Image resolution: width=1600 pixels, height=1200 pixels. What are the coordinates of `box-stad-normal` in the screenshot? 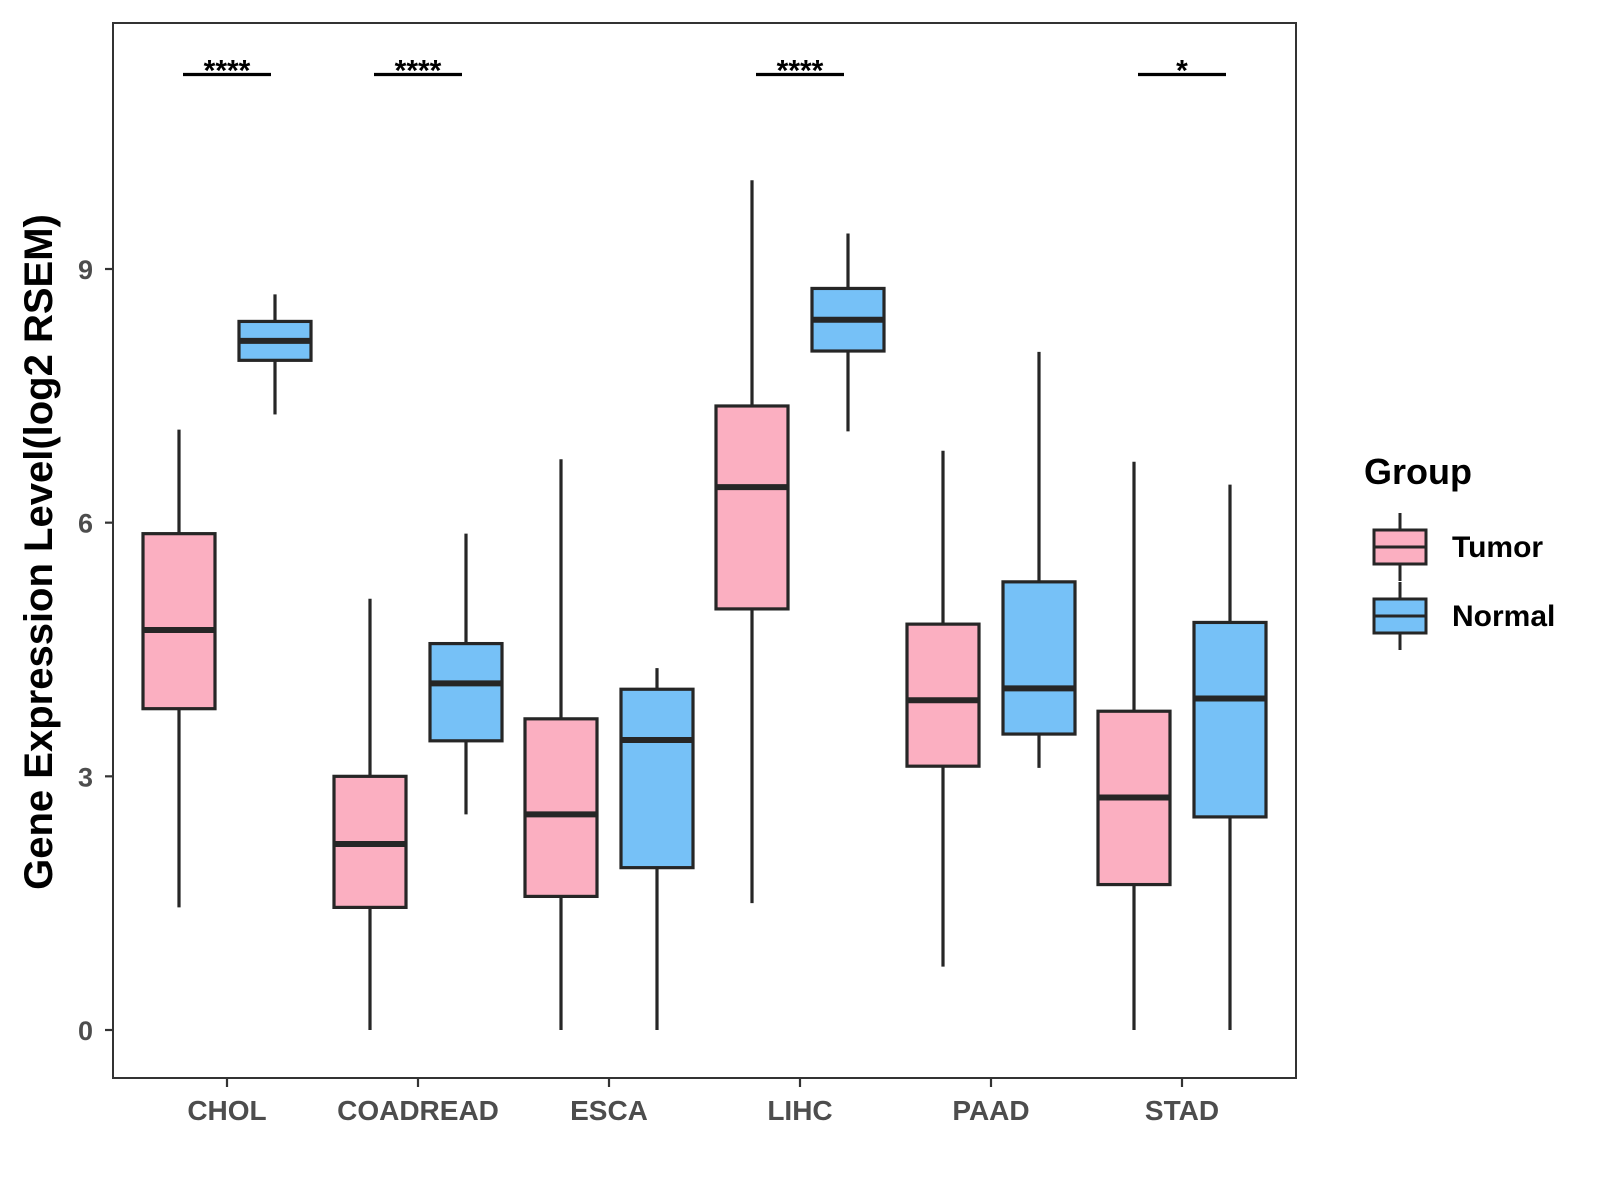 It's located at (1230, 757).